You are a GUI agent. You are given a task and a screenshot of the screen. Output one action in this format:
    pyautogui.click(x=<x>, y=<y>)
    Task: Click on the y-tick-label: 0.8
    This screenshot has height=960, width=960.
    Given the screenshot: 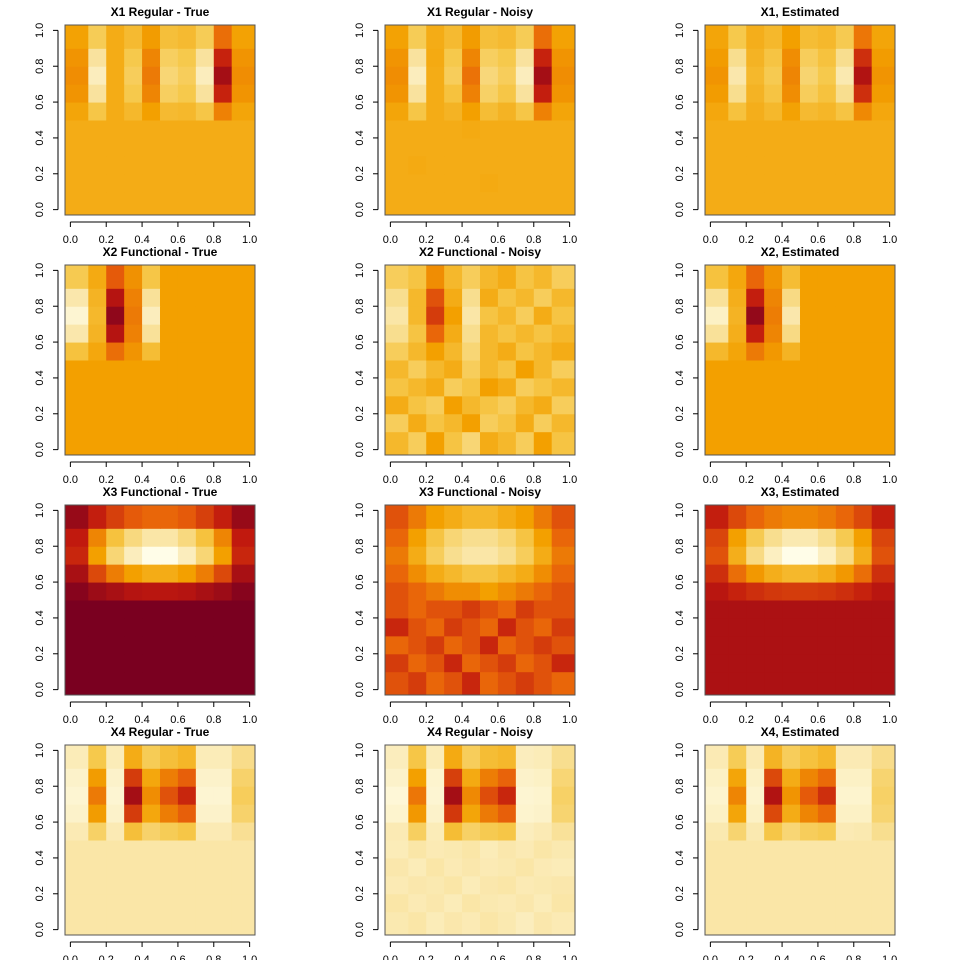 What is the action you would take?
    pyautogui.click(x=40, y=306)
    